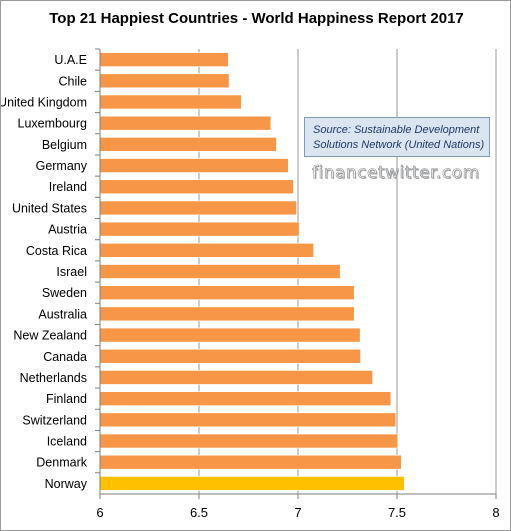 The width and height of the screenshot is (511, 531). I want to click on category-label: Chile, so click(73, 81).